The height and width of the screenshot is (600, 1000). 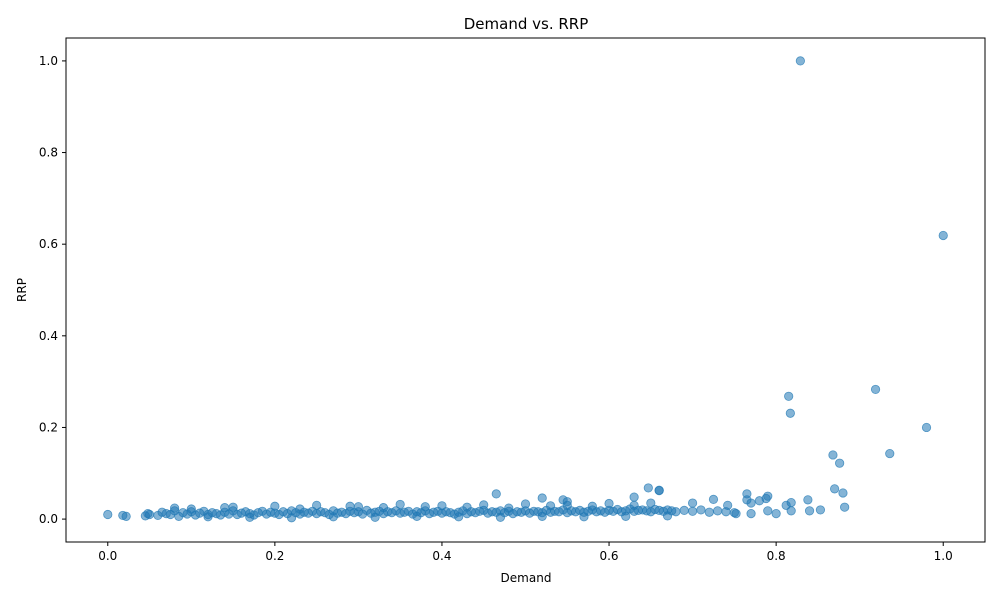 I want to click on x-axis-label: Demand, so click(x=526, y=578).